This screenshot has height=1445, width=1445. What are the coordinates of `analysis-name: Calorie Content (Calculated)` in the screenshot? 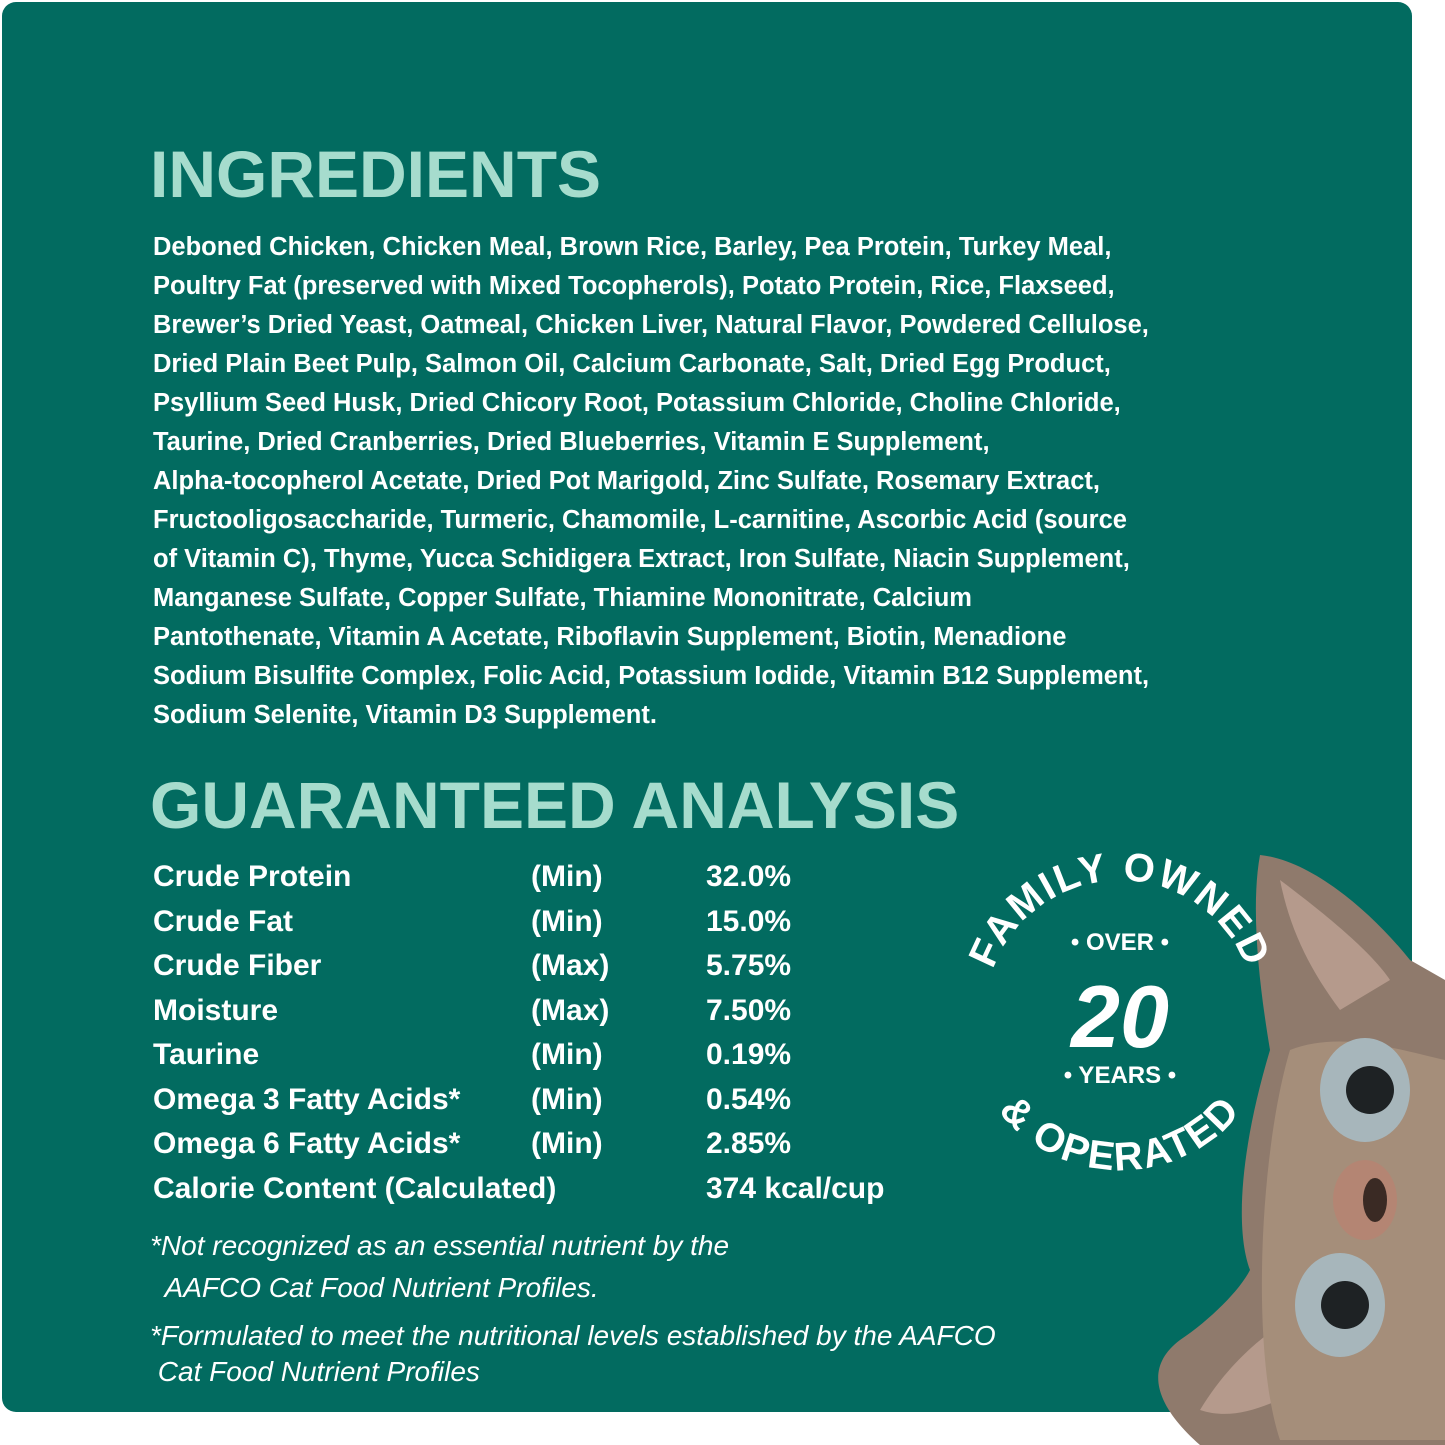 It's located at (355, 1188).